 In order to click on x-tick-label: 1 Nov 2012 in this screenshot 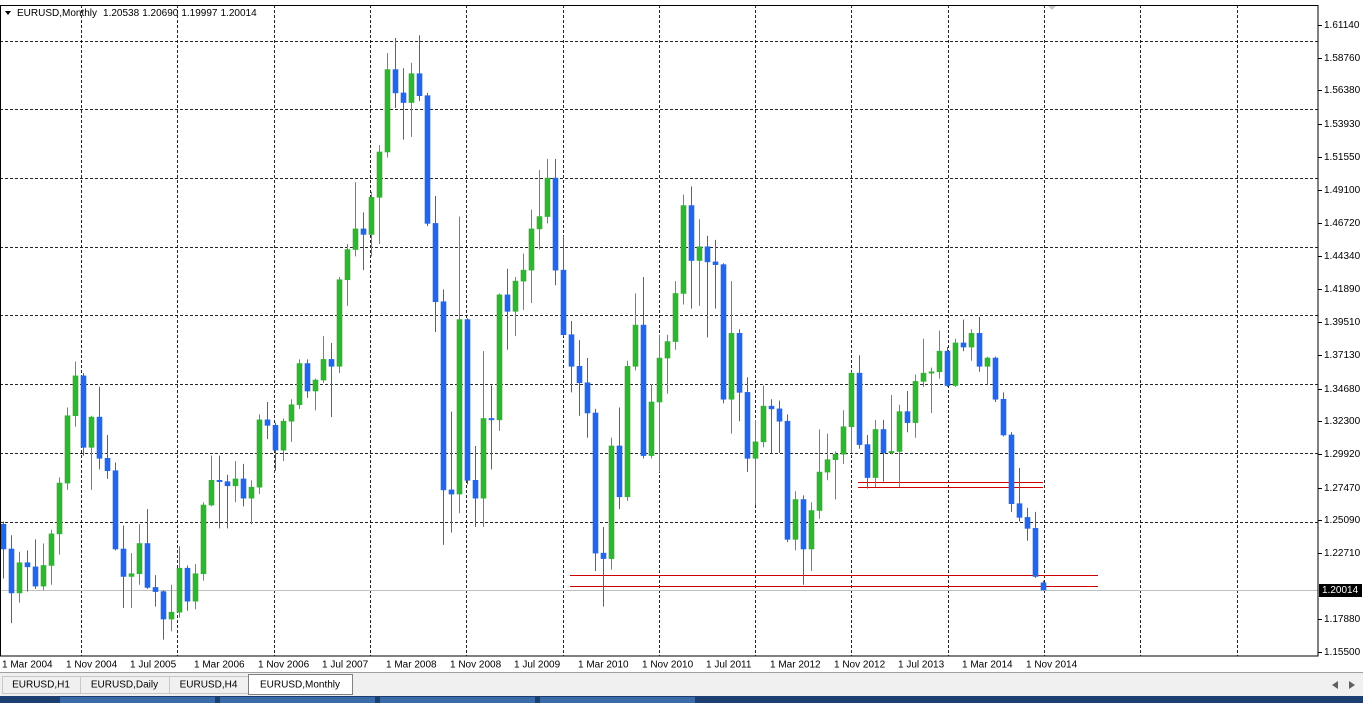, I will do `click(860, 665)`.